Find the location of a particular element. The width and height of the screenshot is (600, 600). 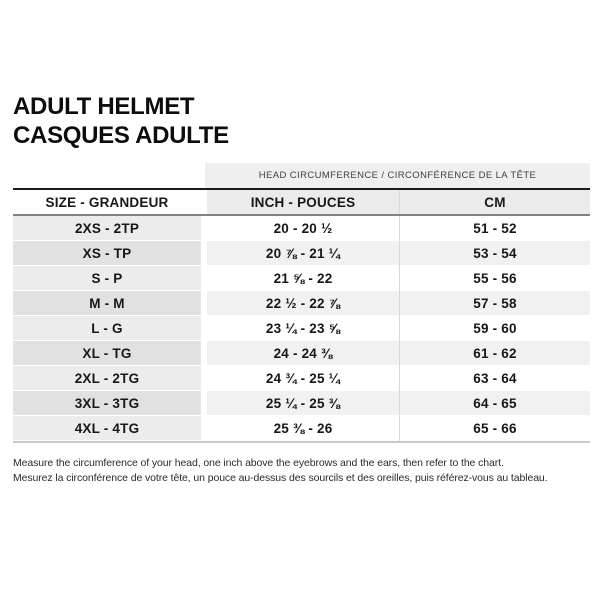

size-value: 2XS - 2TP is located at coordinates (107, 228).